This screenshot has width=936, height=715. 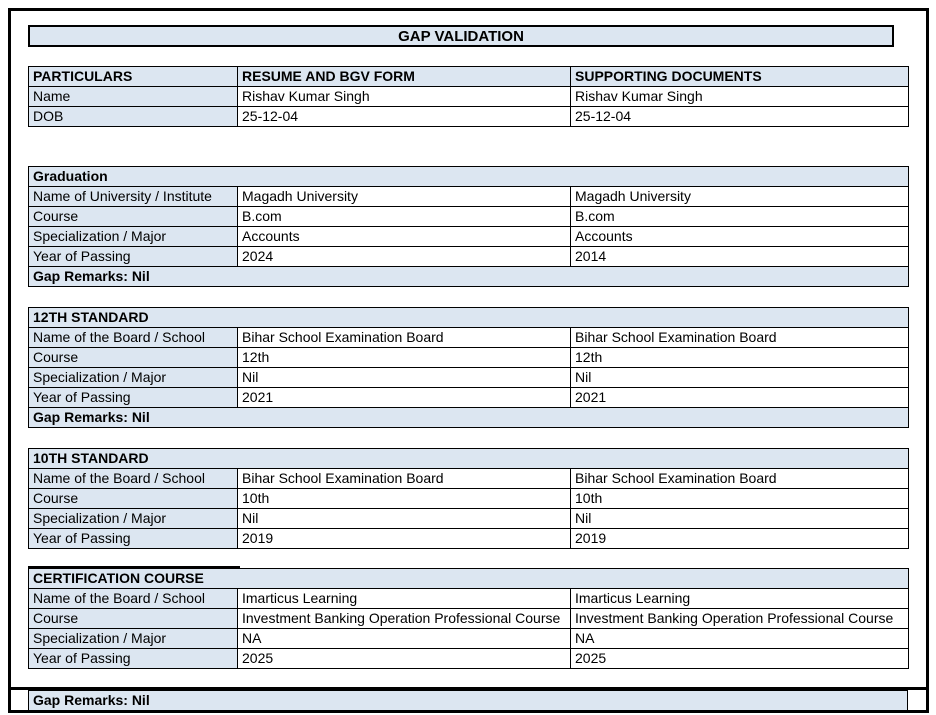 What do you see at coordinates (468, 700) in the screenshot?
I see `footer-gap-remarks: Gap Remarks: Nil` at bounding box center [468, 700].